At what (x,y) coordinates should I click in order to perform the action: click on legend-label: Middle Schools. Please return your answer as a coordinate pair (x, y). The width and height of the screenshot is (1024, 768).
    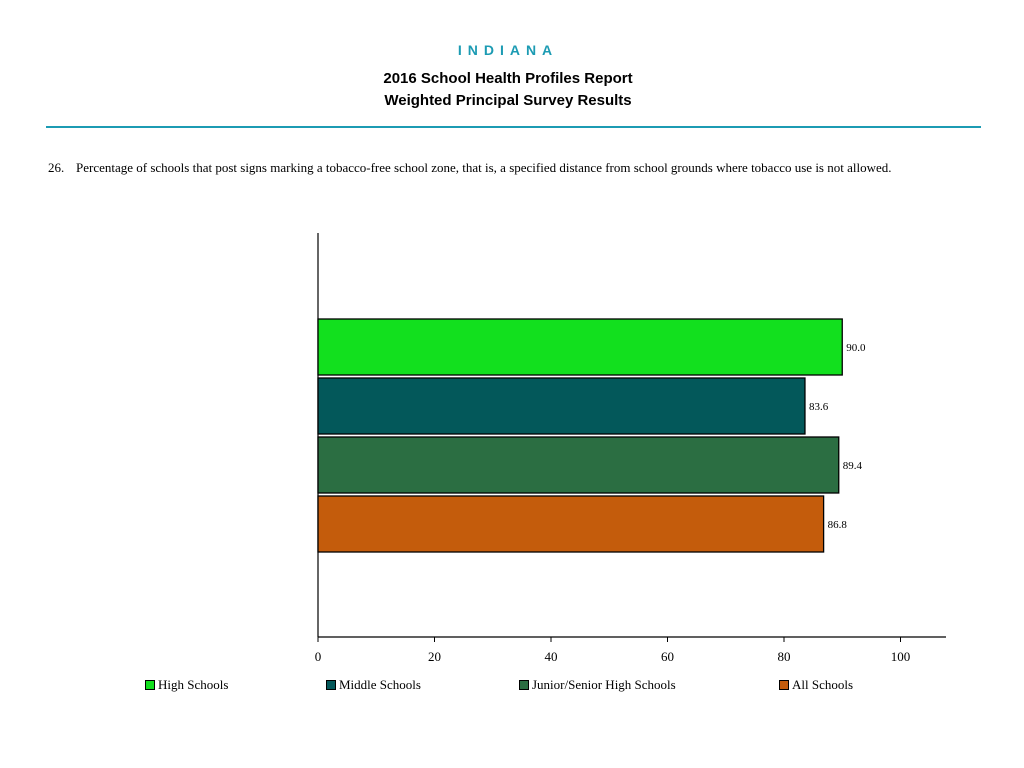
    Looking at the image, I should click on (380, 684).